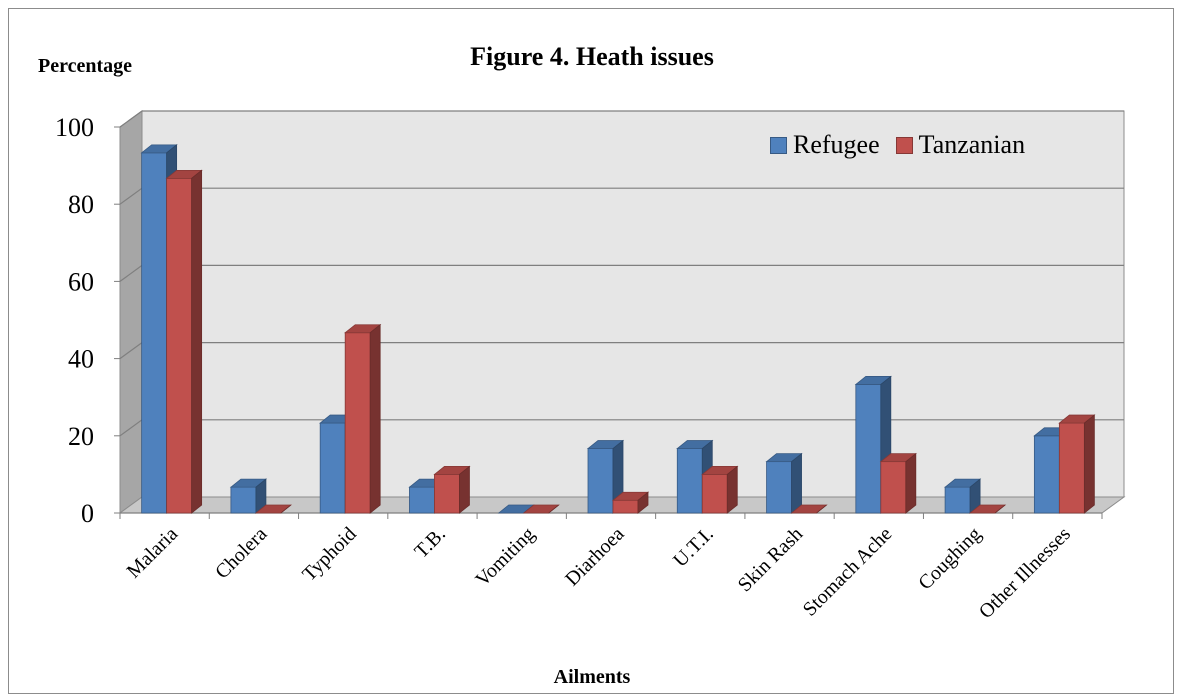  I want to click on x-axis-label: Ailments, so click(592, 677).